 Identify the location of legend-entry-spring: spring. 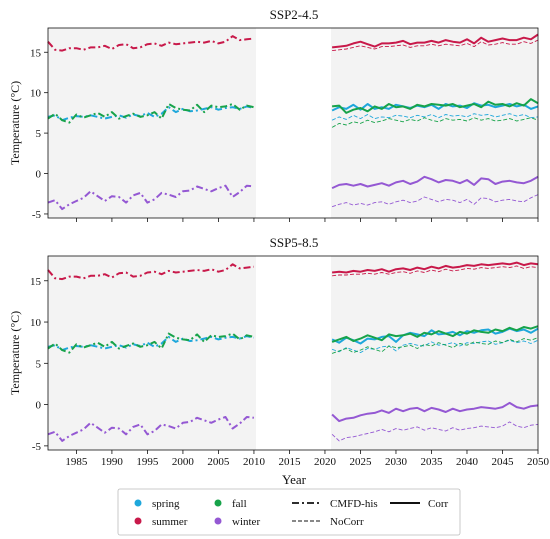
(157, 504).